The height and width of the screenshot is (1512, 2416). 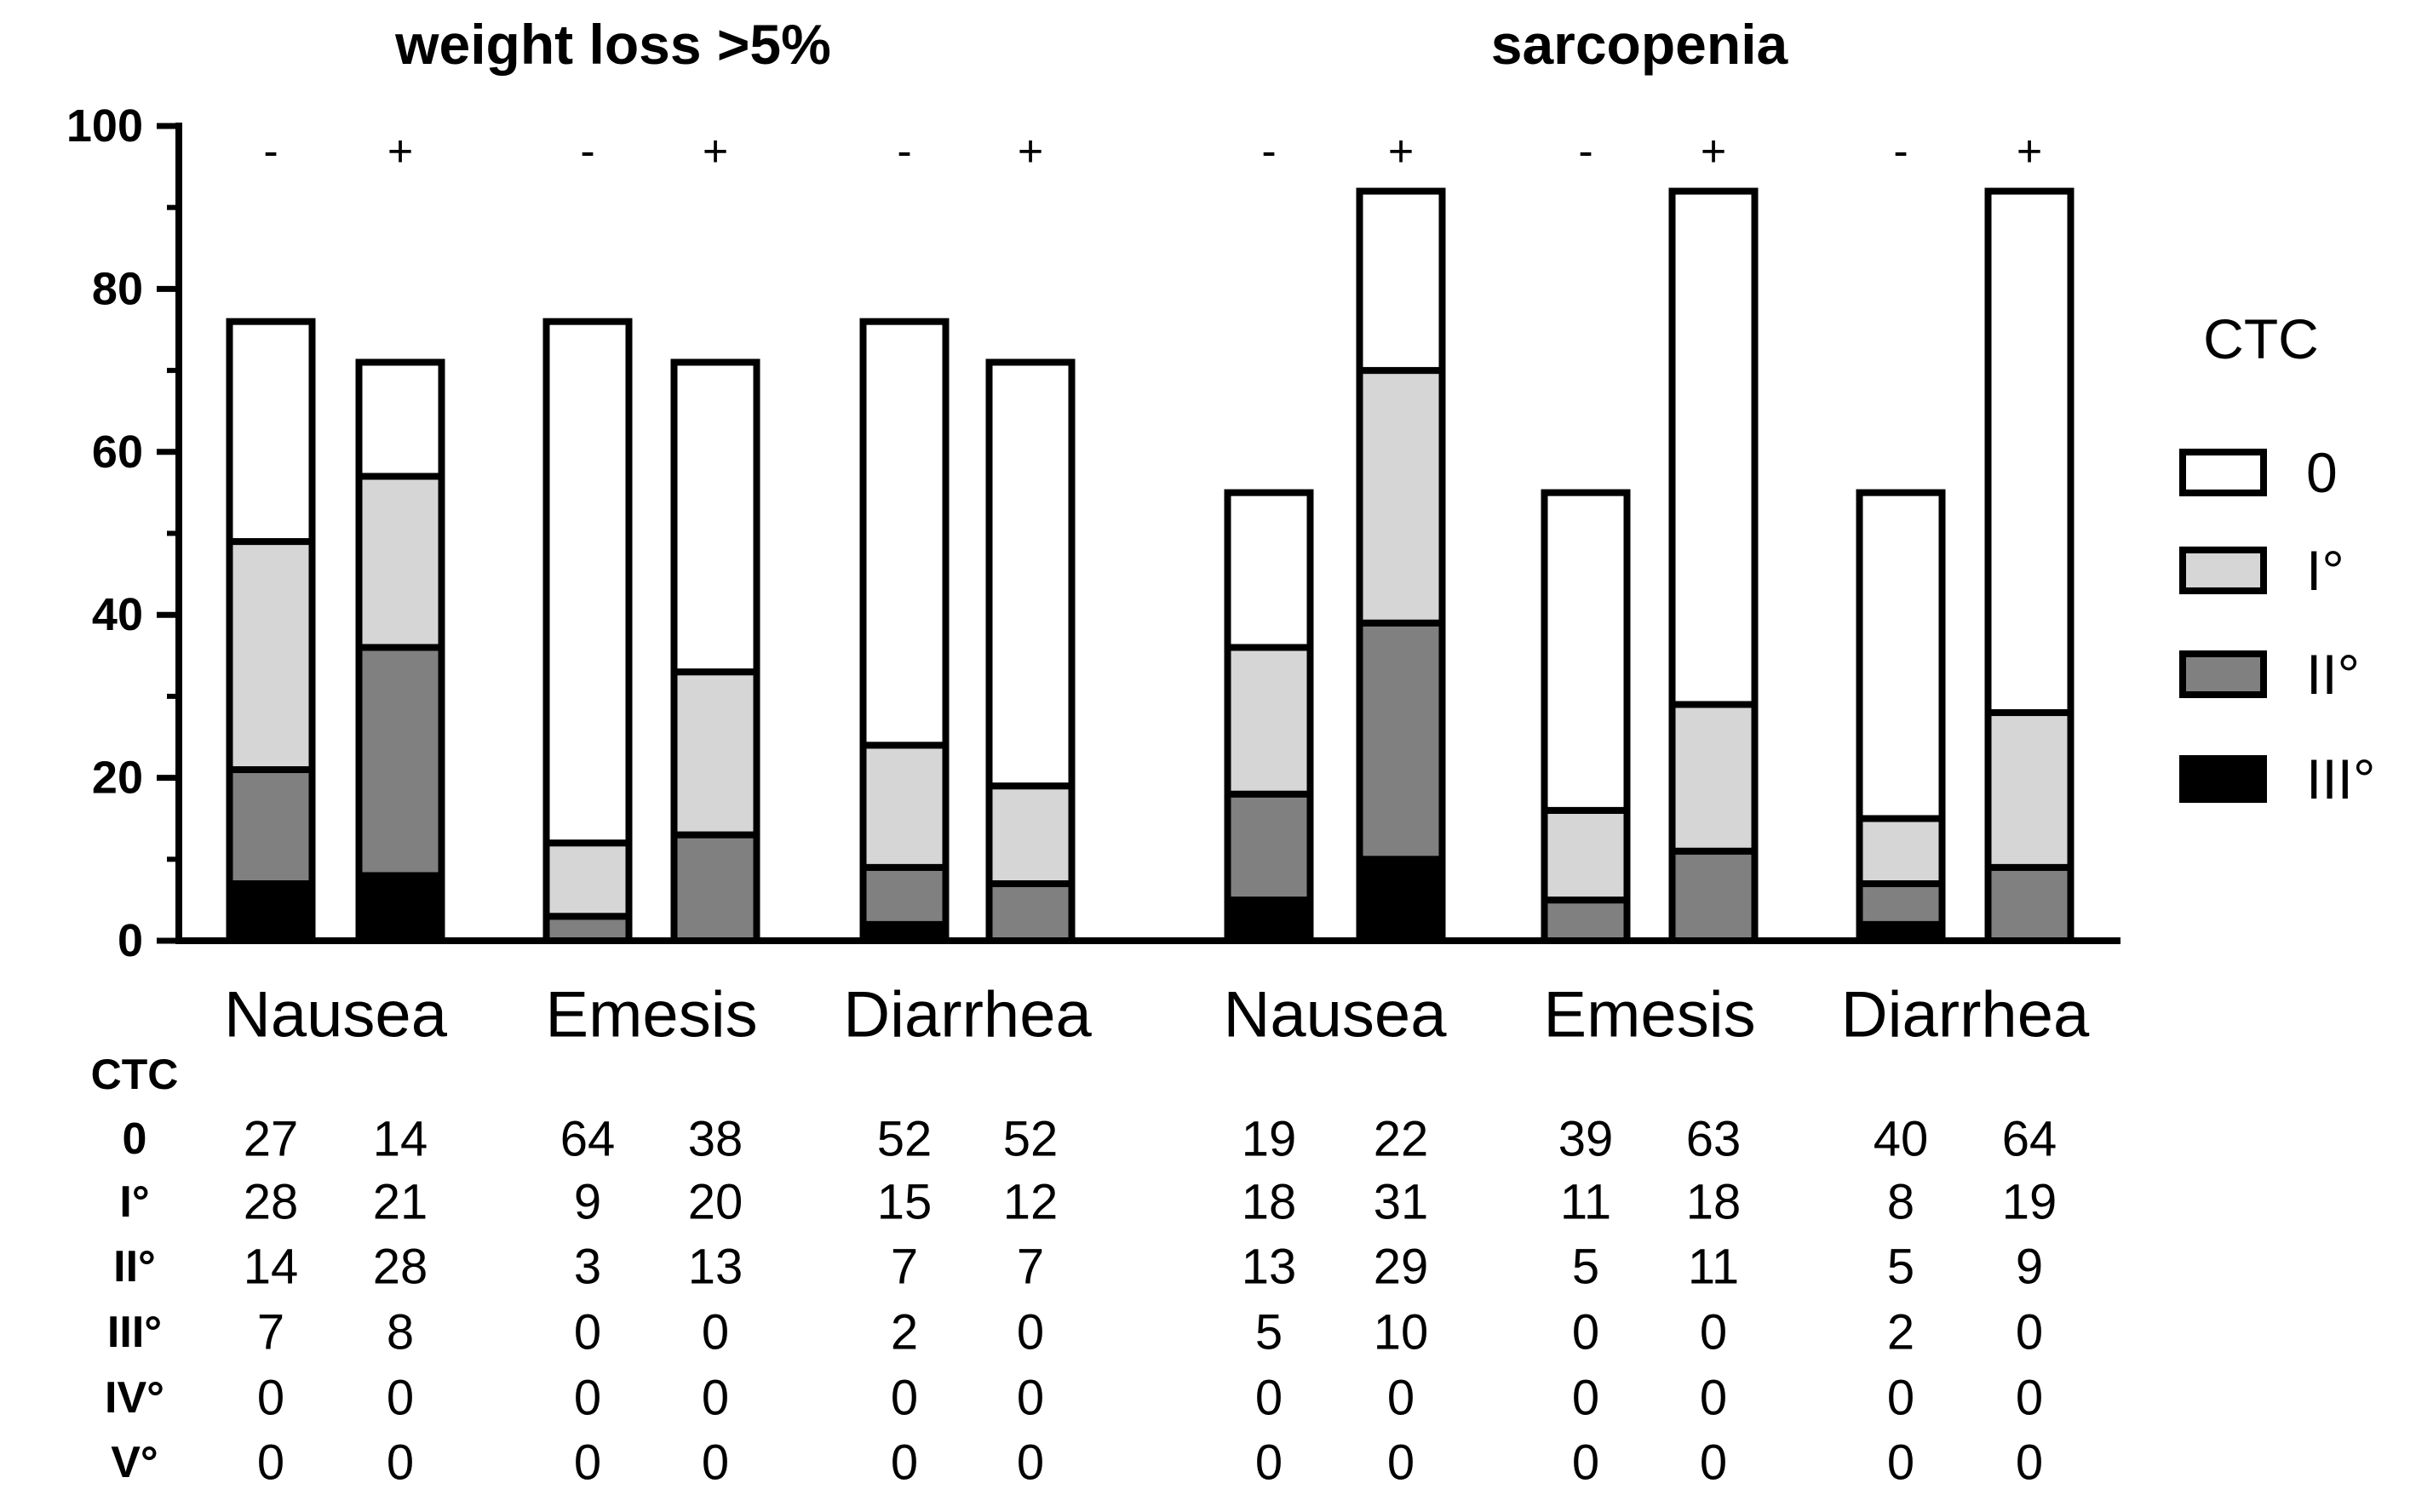 What do you see at coordinates (2029, 1202) in the screenshot?
I see `table-cell: 19` at bounding box center [2029, 1202].